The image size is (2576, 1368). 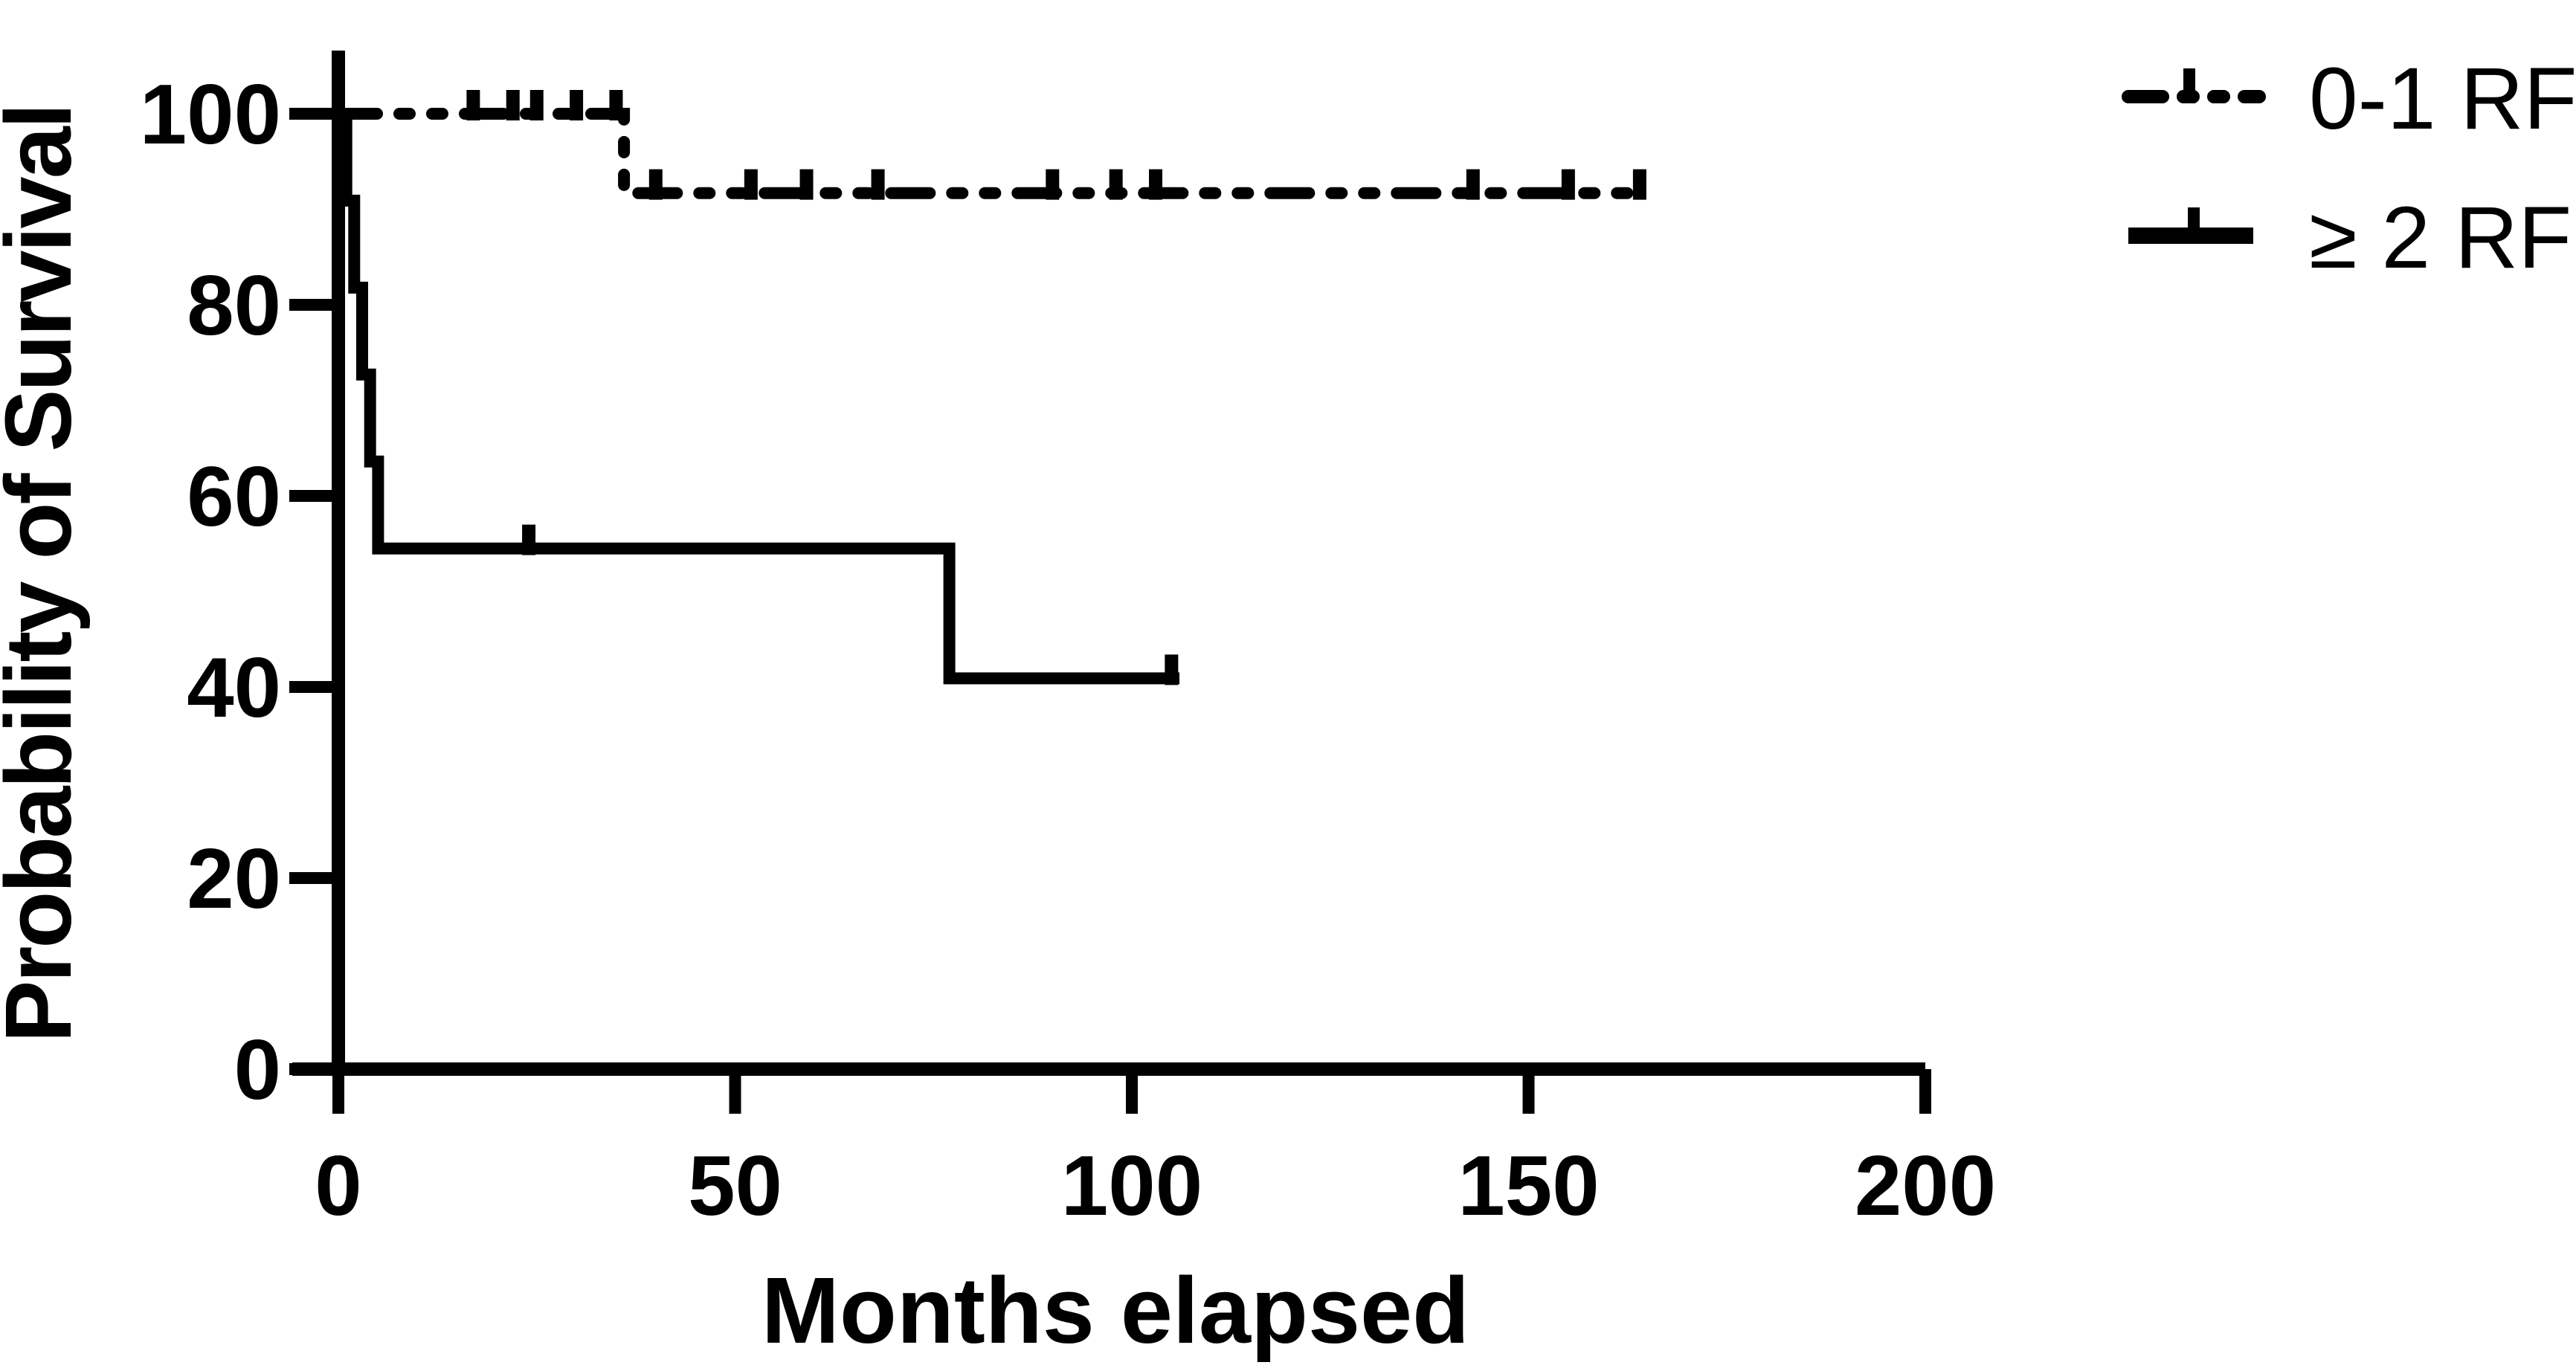 I want to click on legend-item: 0-1 RF, so click(x=2349, y=99).